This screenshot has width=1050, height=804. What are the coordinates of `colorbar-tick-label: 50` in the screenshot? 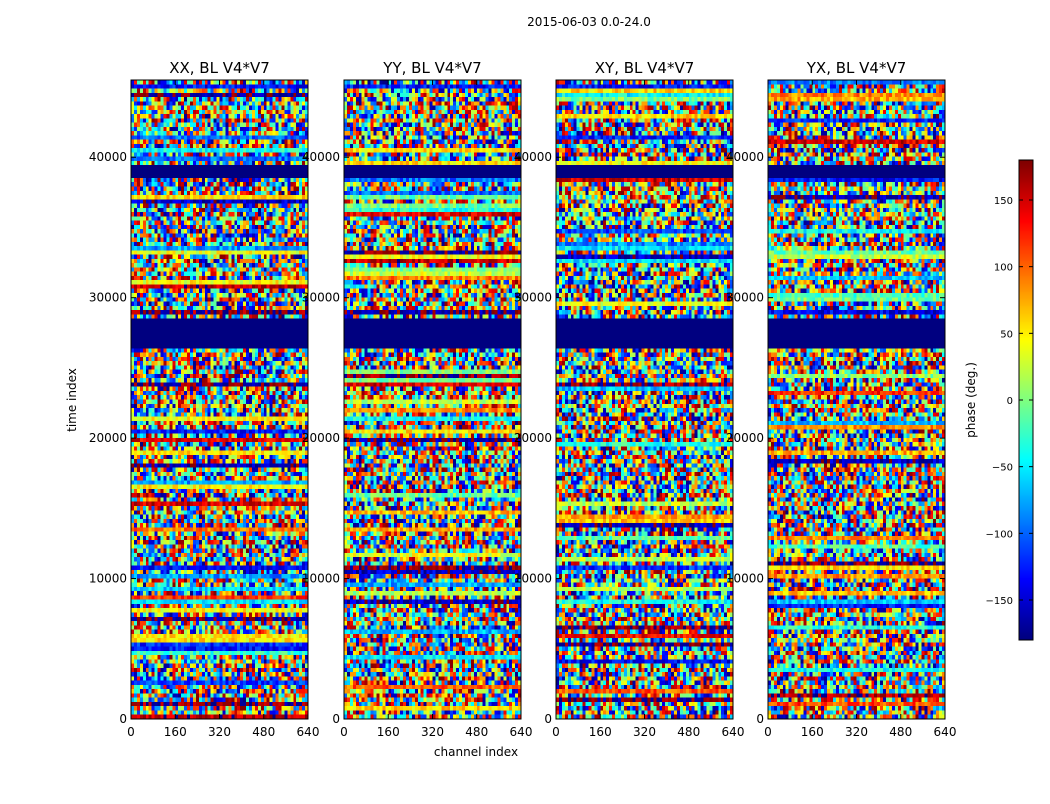 It's located at (1006, 334).